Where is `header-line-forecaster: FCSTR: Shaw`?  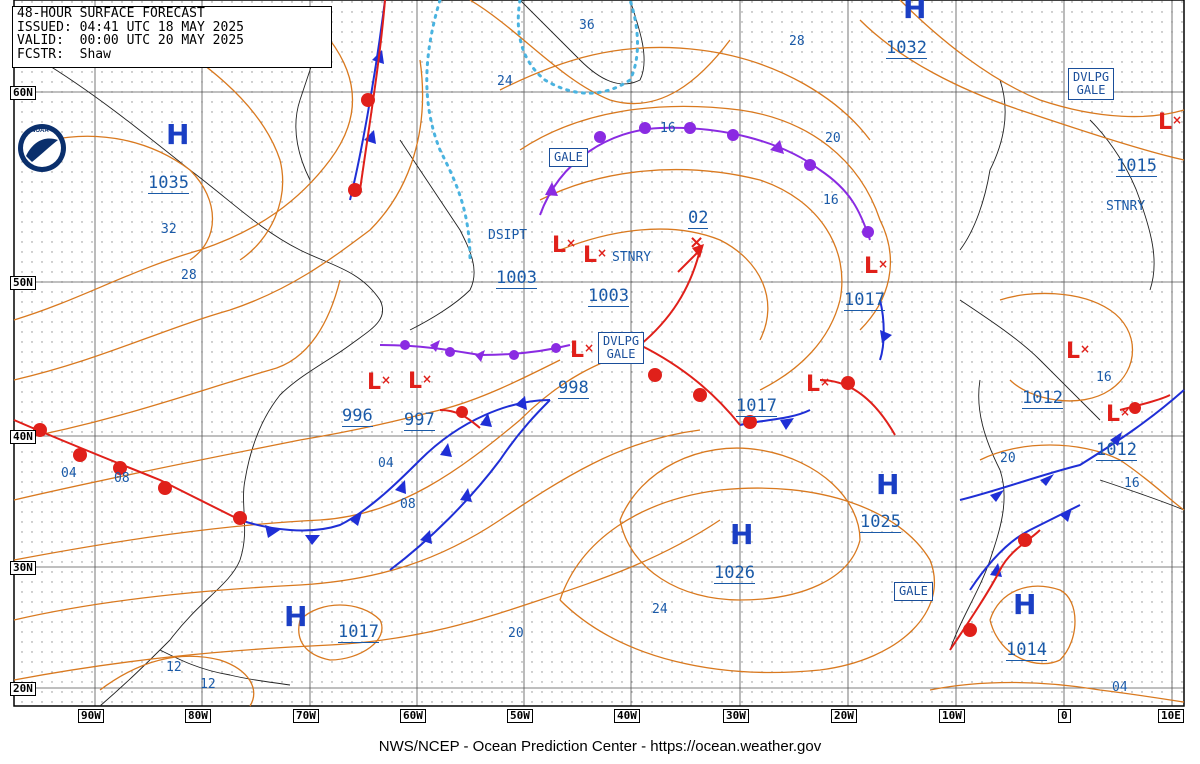
header-line-forecaster: FCSTR: Shaw is located at coordinates (64, 54).